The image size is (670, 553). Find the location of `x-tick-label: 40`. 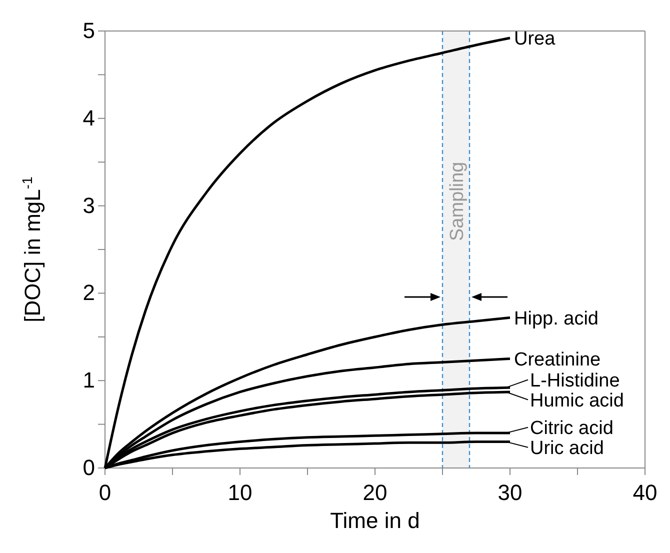

x-tick-label: 40 is located at coordinates (645, 492).